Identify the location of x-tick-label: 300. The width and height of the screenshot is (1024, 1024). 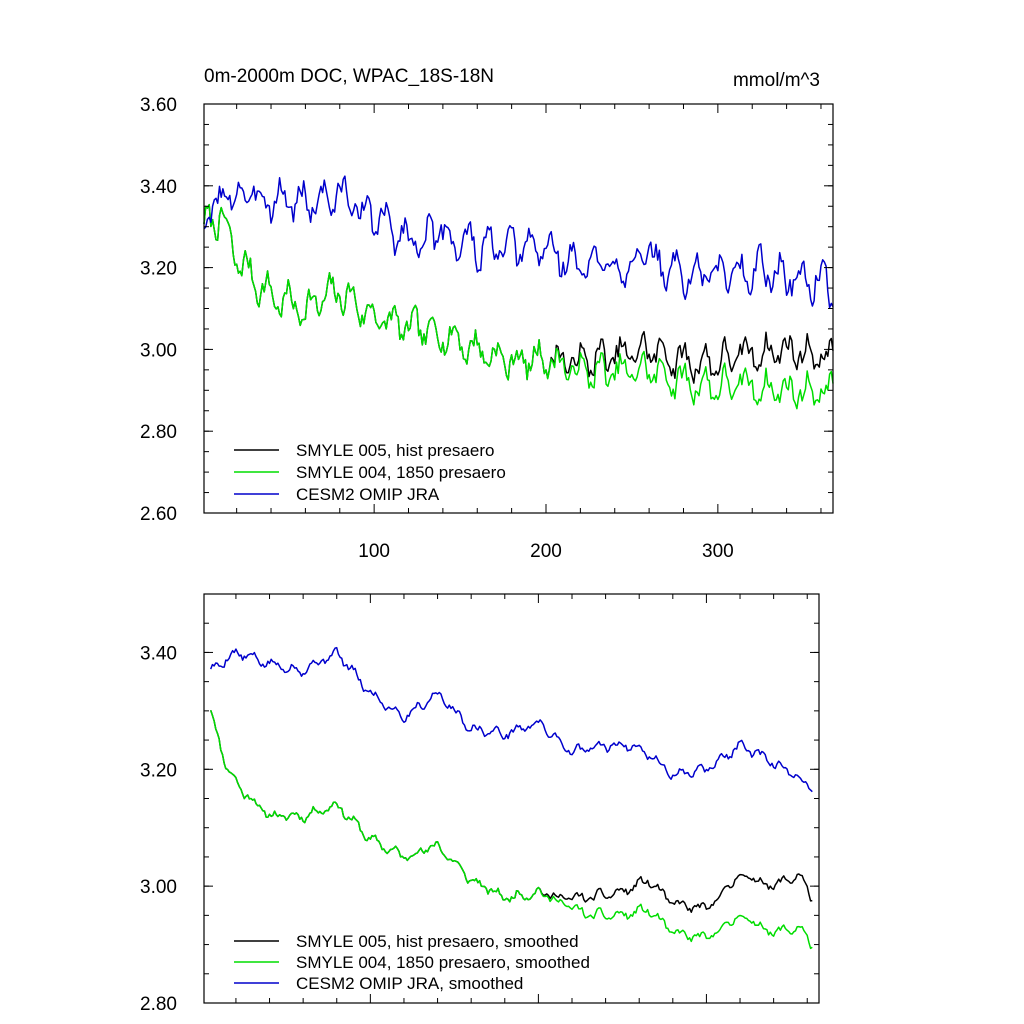
(718, 551).